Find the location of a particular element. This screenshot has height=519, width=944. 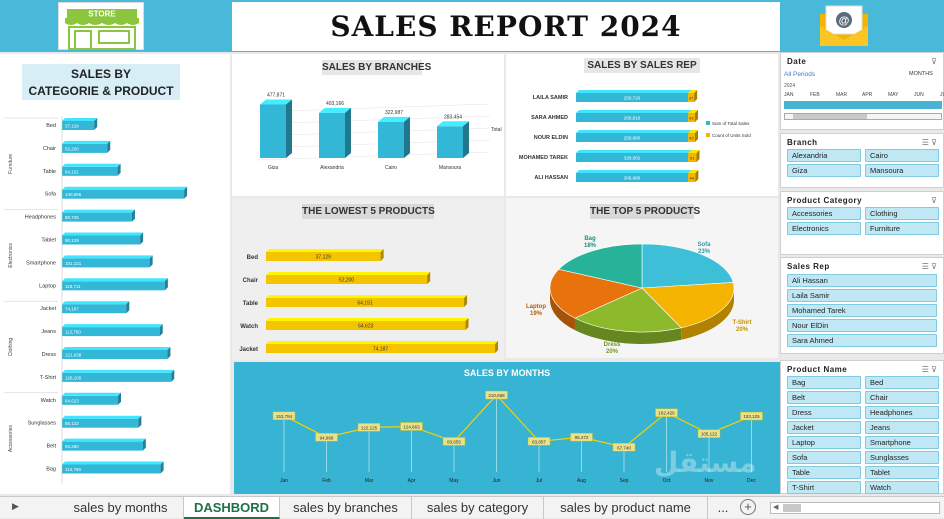

category-group-label: Clothing is located at coordinates (11, 347).